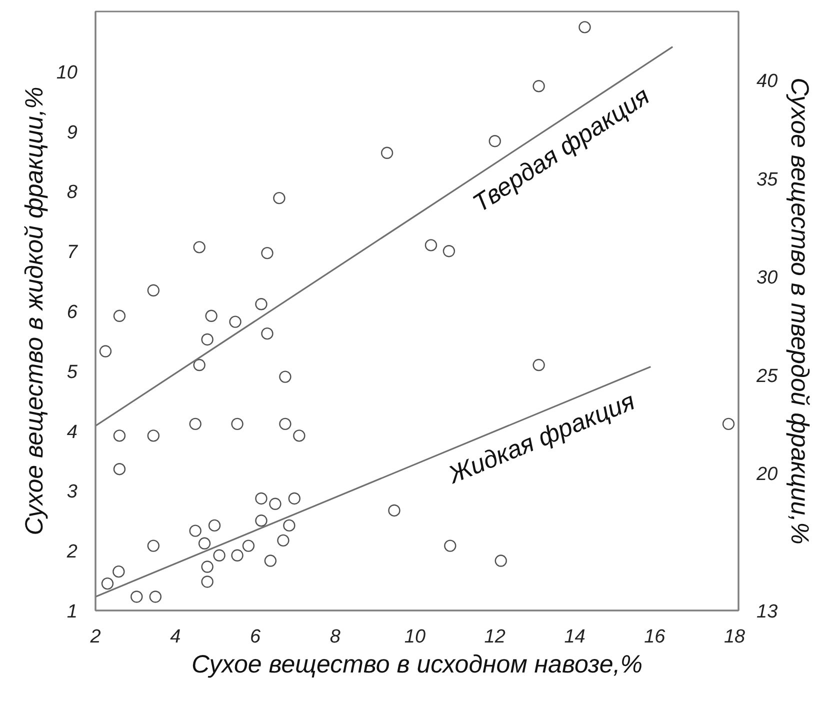  I want to click on y-tick-label: 1, so click(72, 612).